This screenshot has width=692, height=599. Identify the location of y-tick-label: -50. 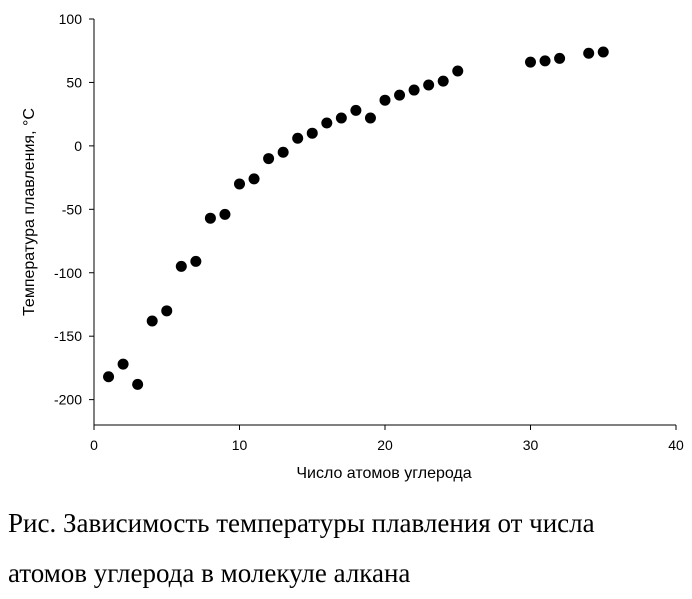
(72, 209).